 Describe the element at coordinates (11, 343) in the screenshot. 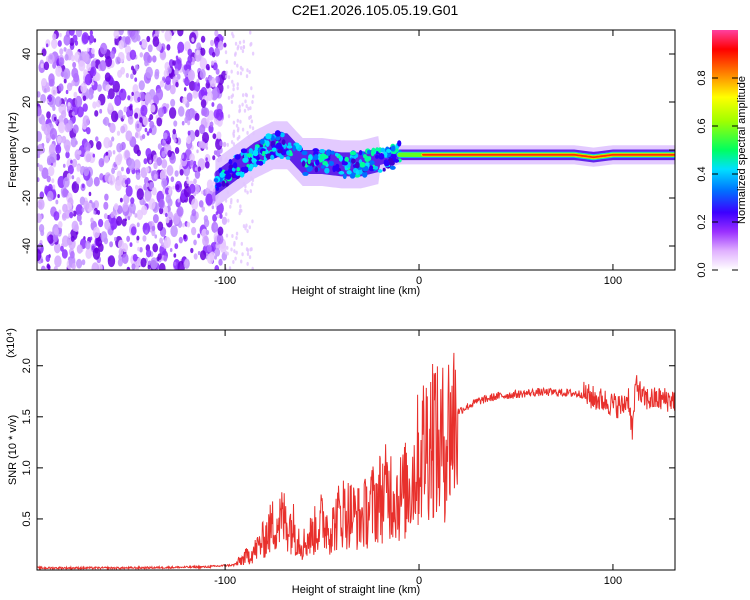

I see `snr-scale-note: (x10⁴)` at that location.